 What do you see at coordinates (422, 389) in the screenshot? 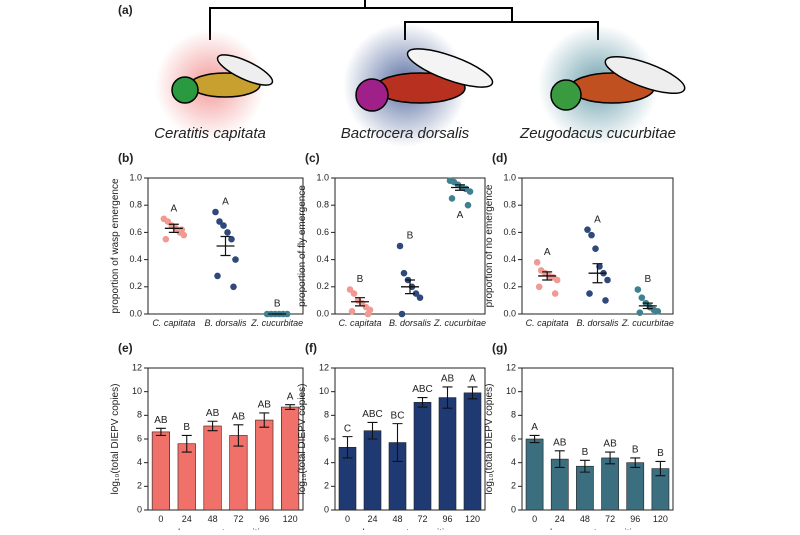
I see `significance-letter: ABC` at bounding box center [422, 389].